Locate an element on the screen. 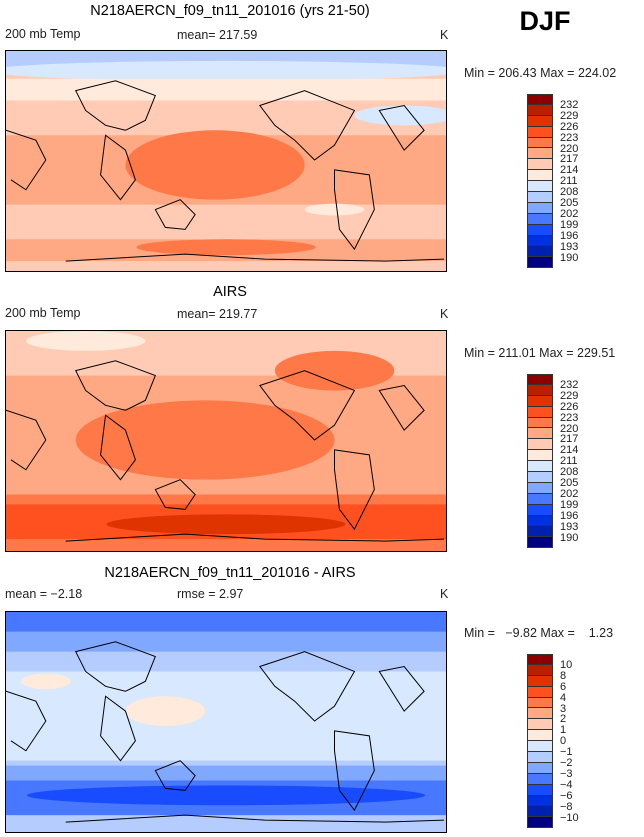  colorbar-label: −6 is located at coordinates (566, 795).